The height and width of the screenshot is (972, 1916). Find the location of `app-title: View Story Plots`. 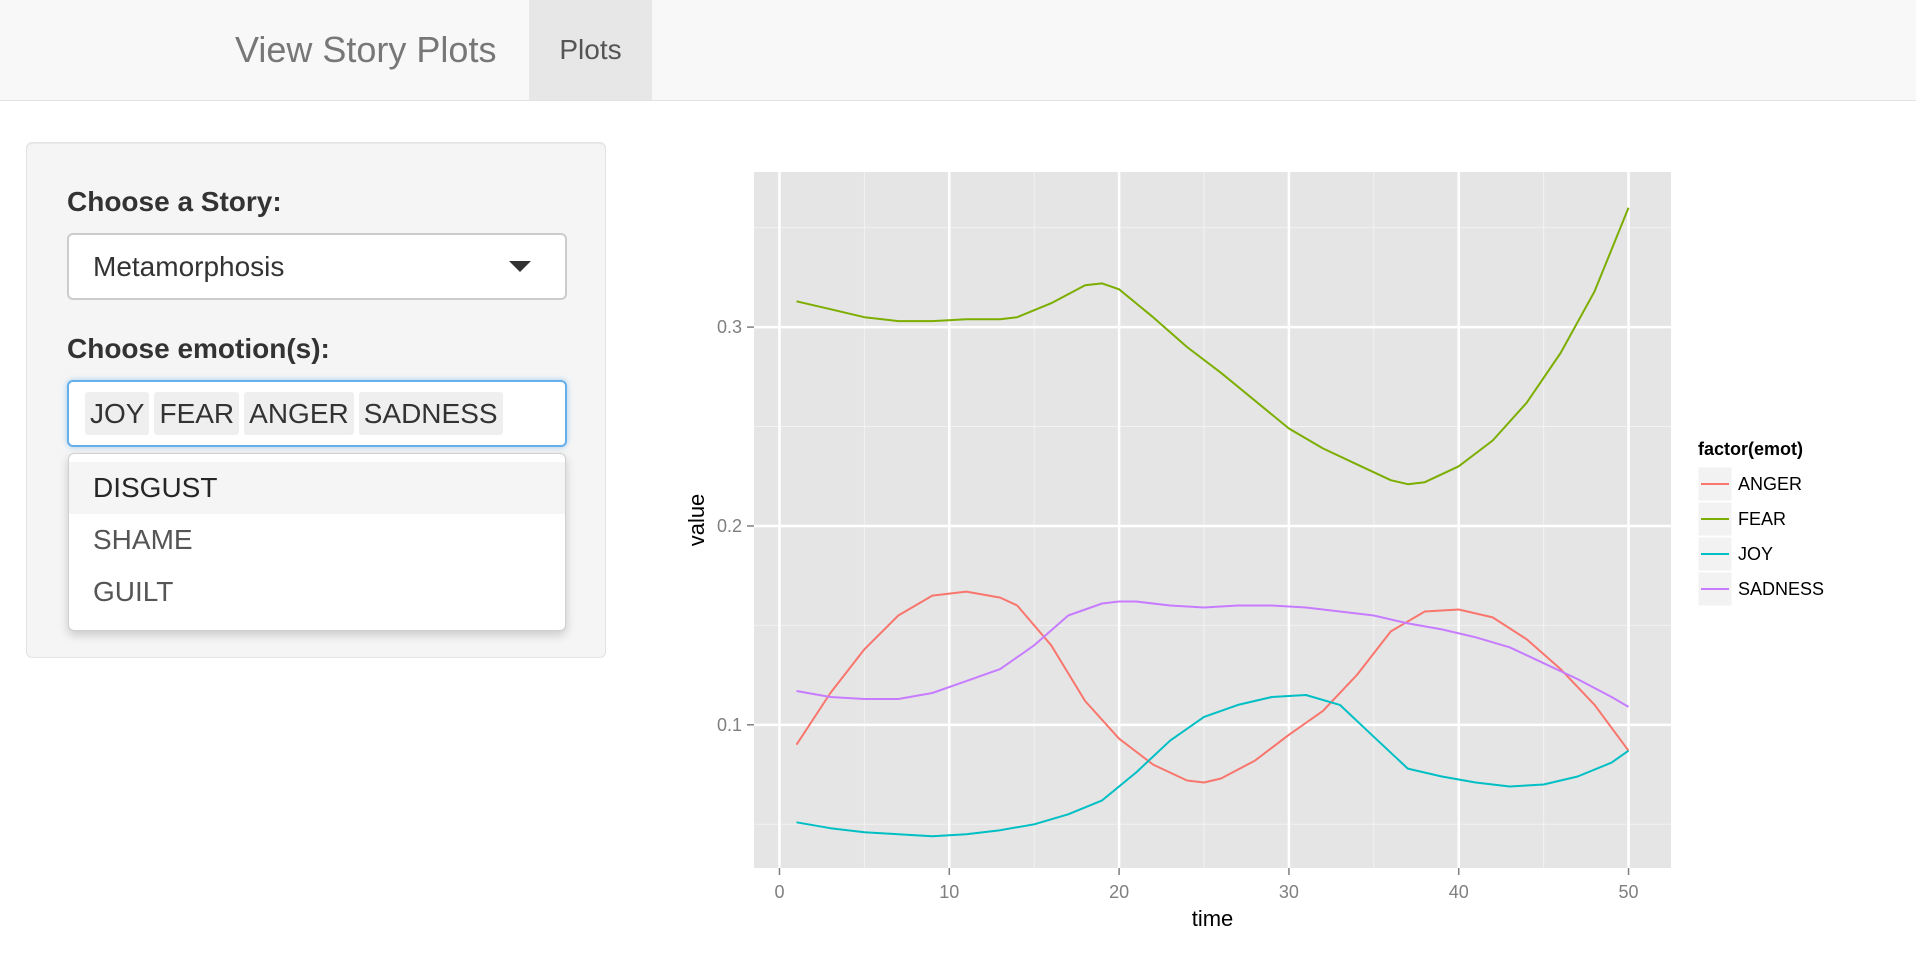

app-title: View Story Plots is located at coordinates (366, 49).